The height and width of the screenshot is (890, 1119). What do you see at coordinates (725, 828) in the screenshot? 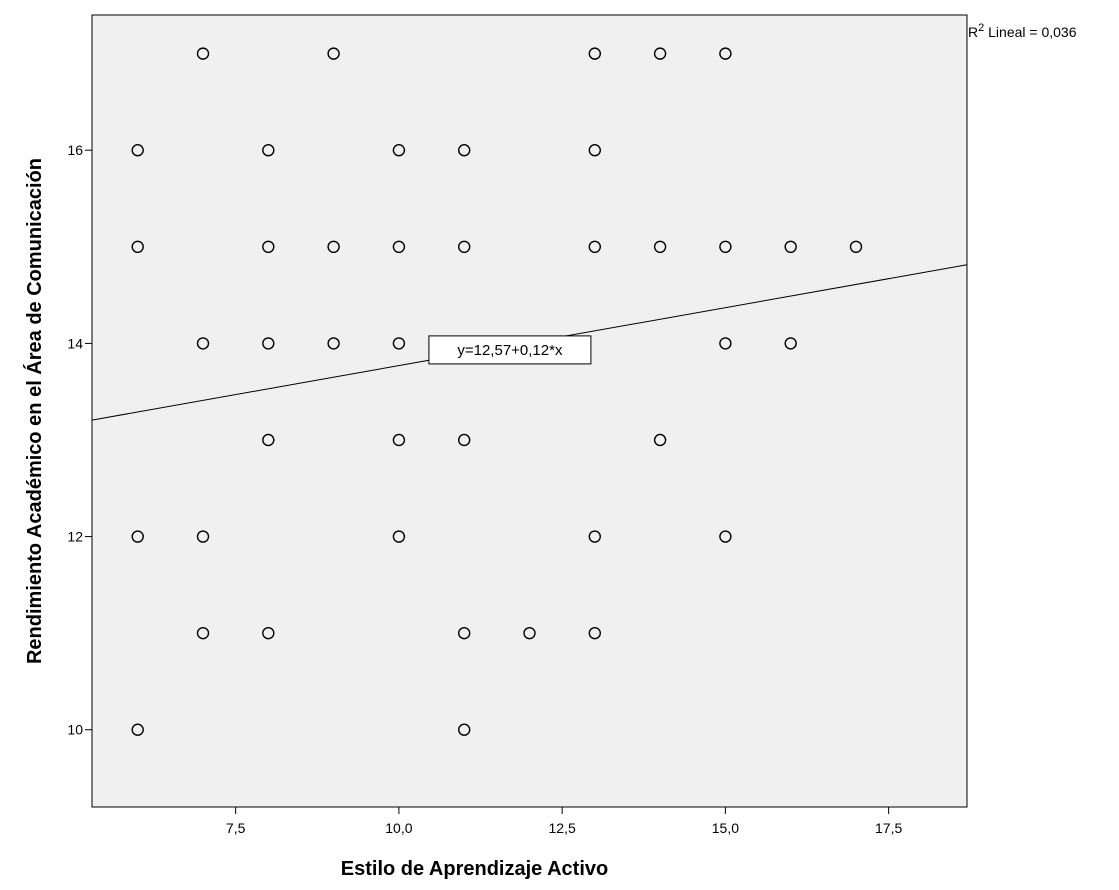
I see `x-tick-label: 15,0` at bounding box center [725, 828].